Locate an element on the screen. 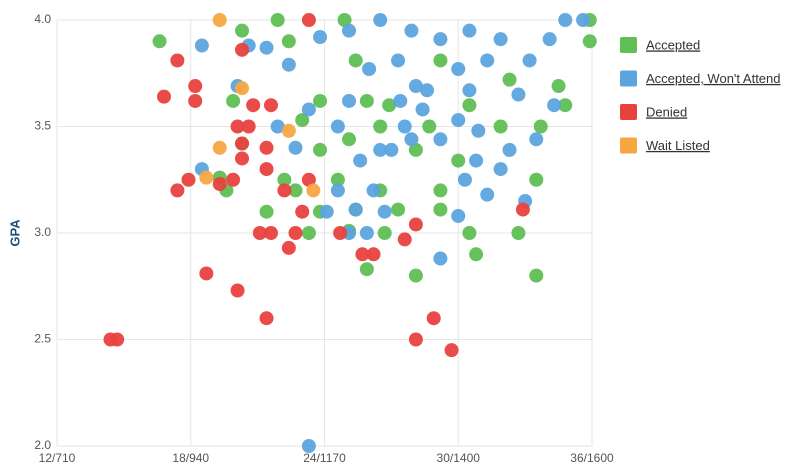 This screenshot has height=467, width=800. x-tick-label: 30/1400 is located at coordinates (459, 458).